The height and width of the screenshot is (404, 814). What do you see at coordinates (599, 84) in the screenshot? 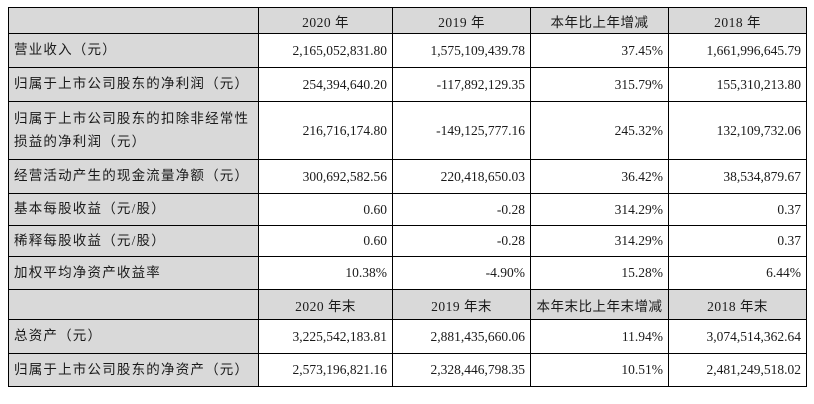
I see `value-cell: 315.79%` at bounding box center [599, 84].